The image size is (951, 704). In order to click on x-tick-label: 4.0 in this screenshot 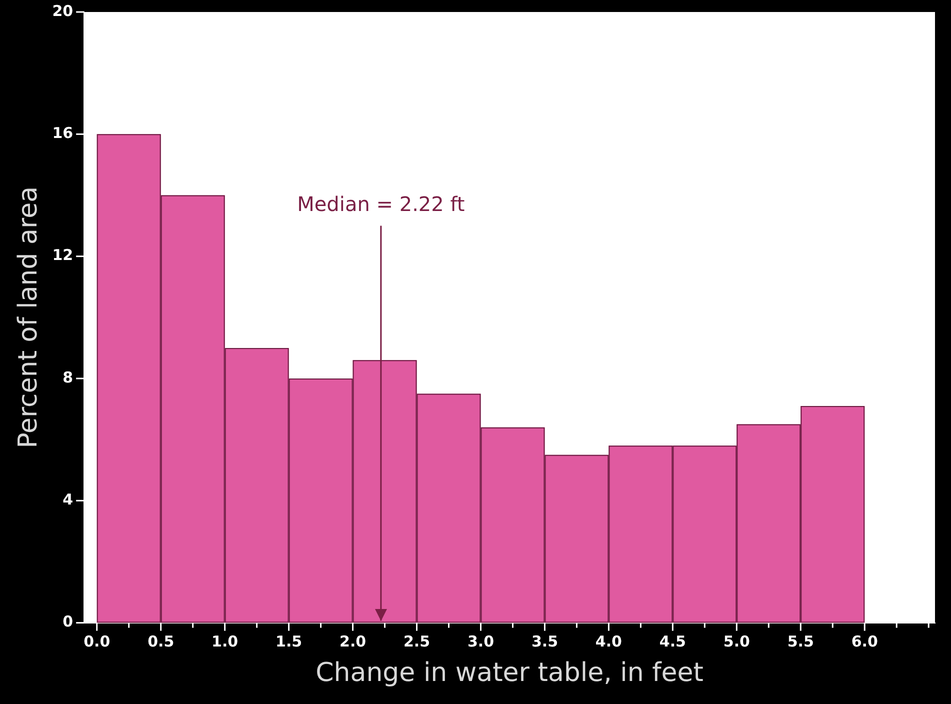, I will do `click(608, 641)`.